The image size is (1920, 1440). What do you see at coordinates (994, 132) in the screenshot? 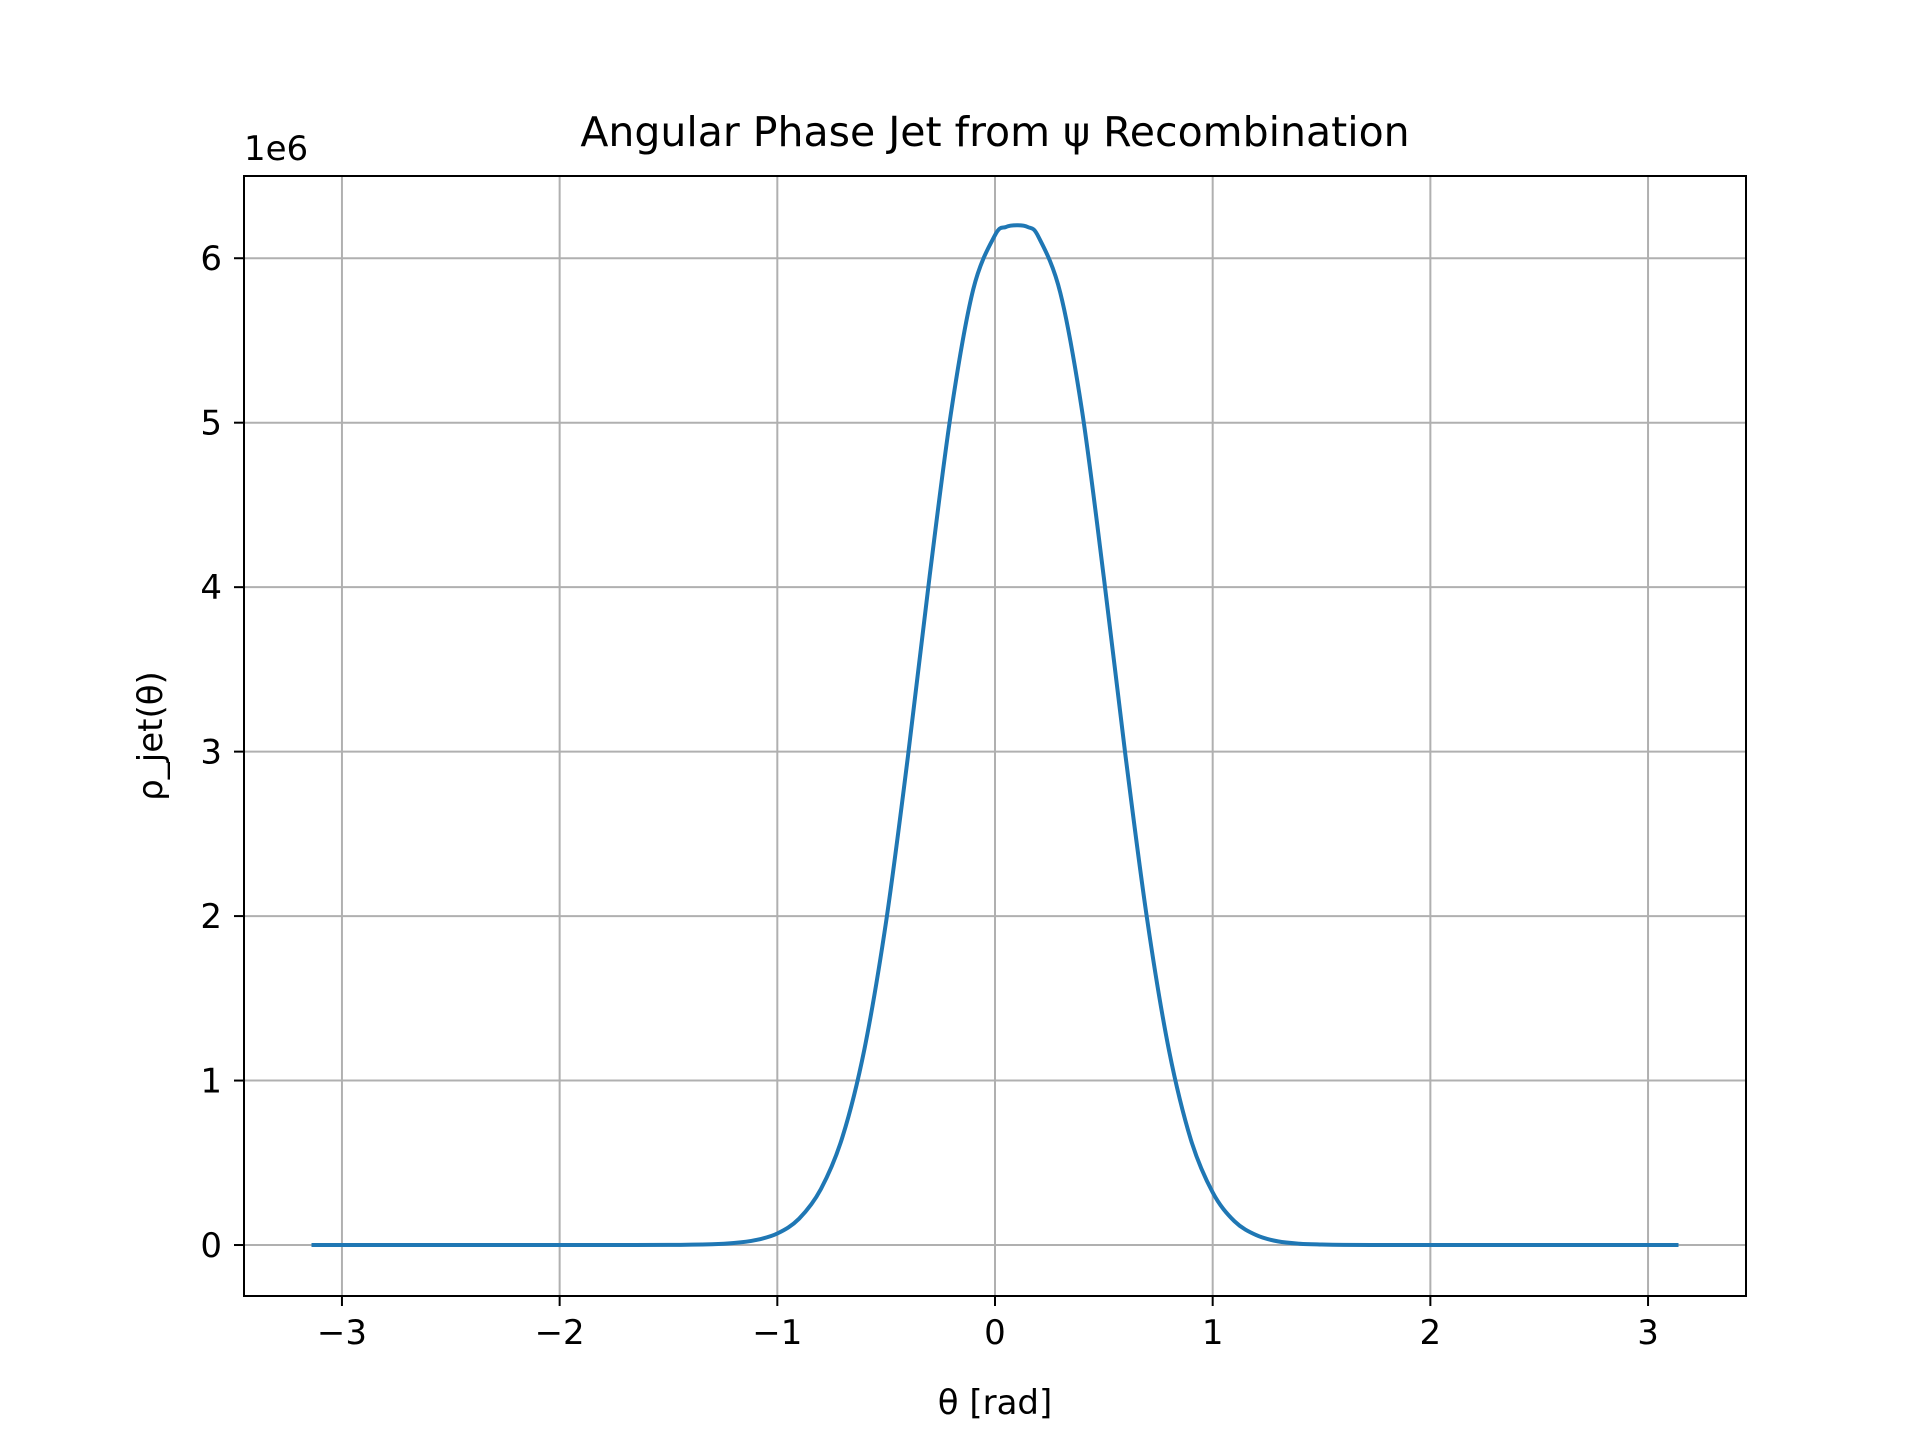
I see `chart-title: Angular Phase Jet from ψ Recombination` at bounding box center [994, 132].